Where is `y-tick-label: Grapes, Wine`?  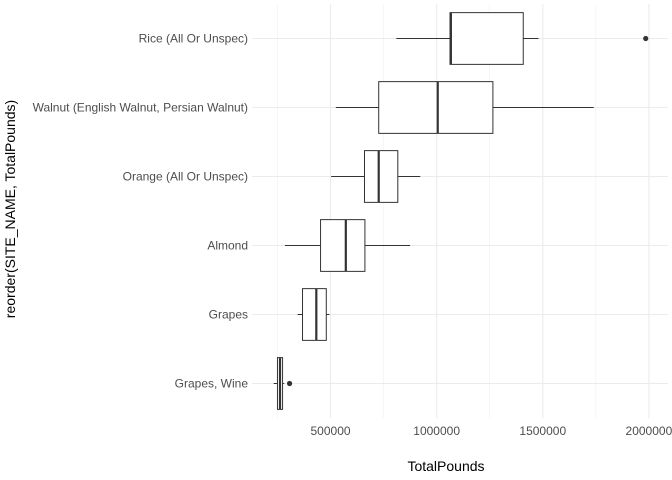
y-tick-label: Grapes, Wine is located at coordinates (212, 384).